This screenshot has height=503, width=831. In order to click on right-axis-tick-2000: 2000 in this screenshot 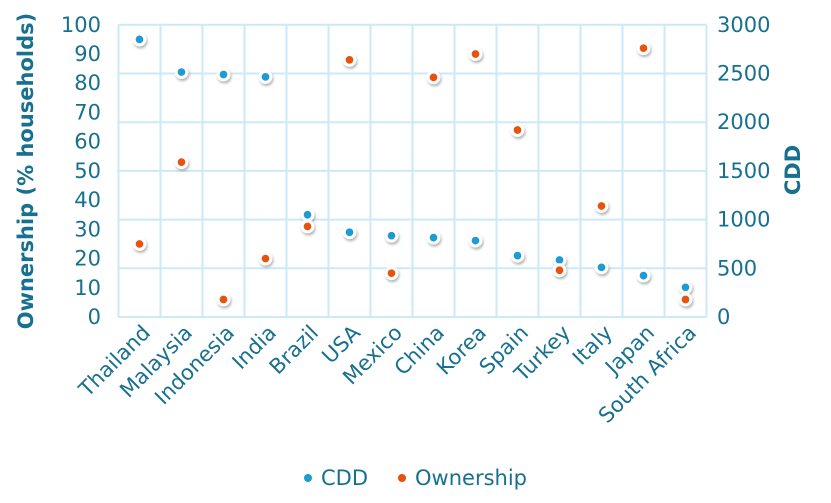, I will do `click(743, 122)`.